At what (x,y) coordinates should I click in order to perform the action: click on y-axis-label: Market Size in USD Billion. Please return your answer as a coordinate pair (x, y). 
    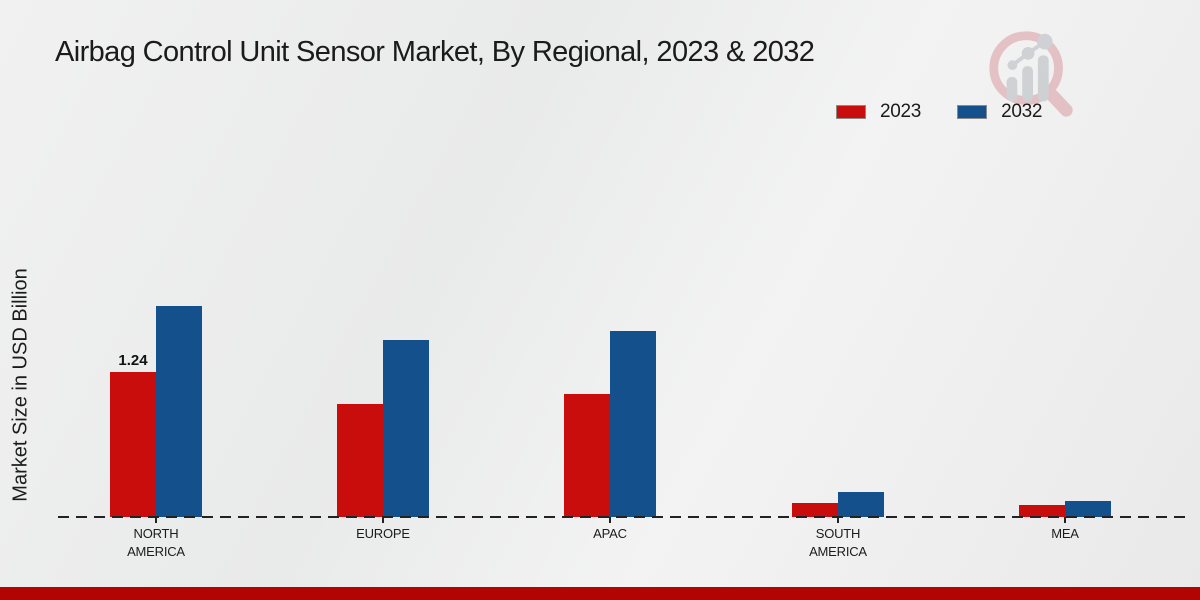
    Looking at the image, I should click on (20, 385).